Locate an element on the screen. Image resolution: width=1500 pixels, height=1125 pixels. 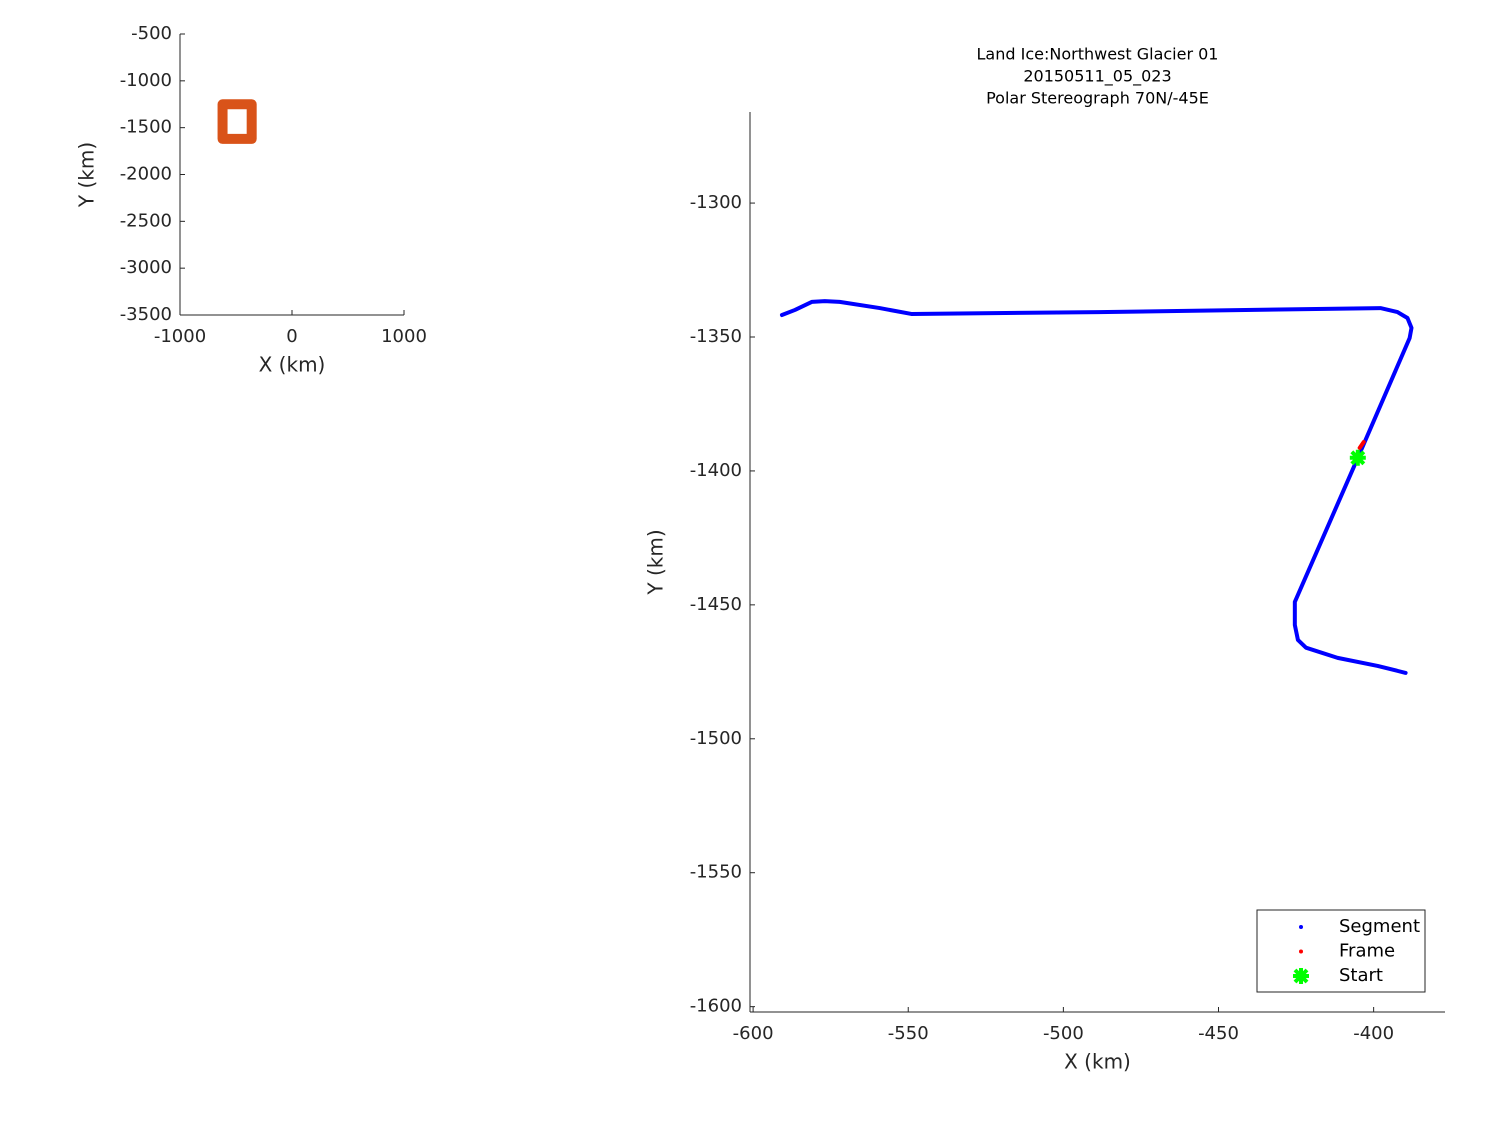
y-tick-label: -2000 is located at coordinates (146, 174).